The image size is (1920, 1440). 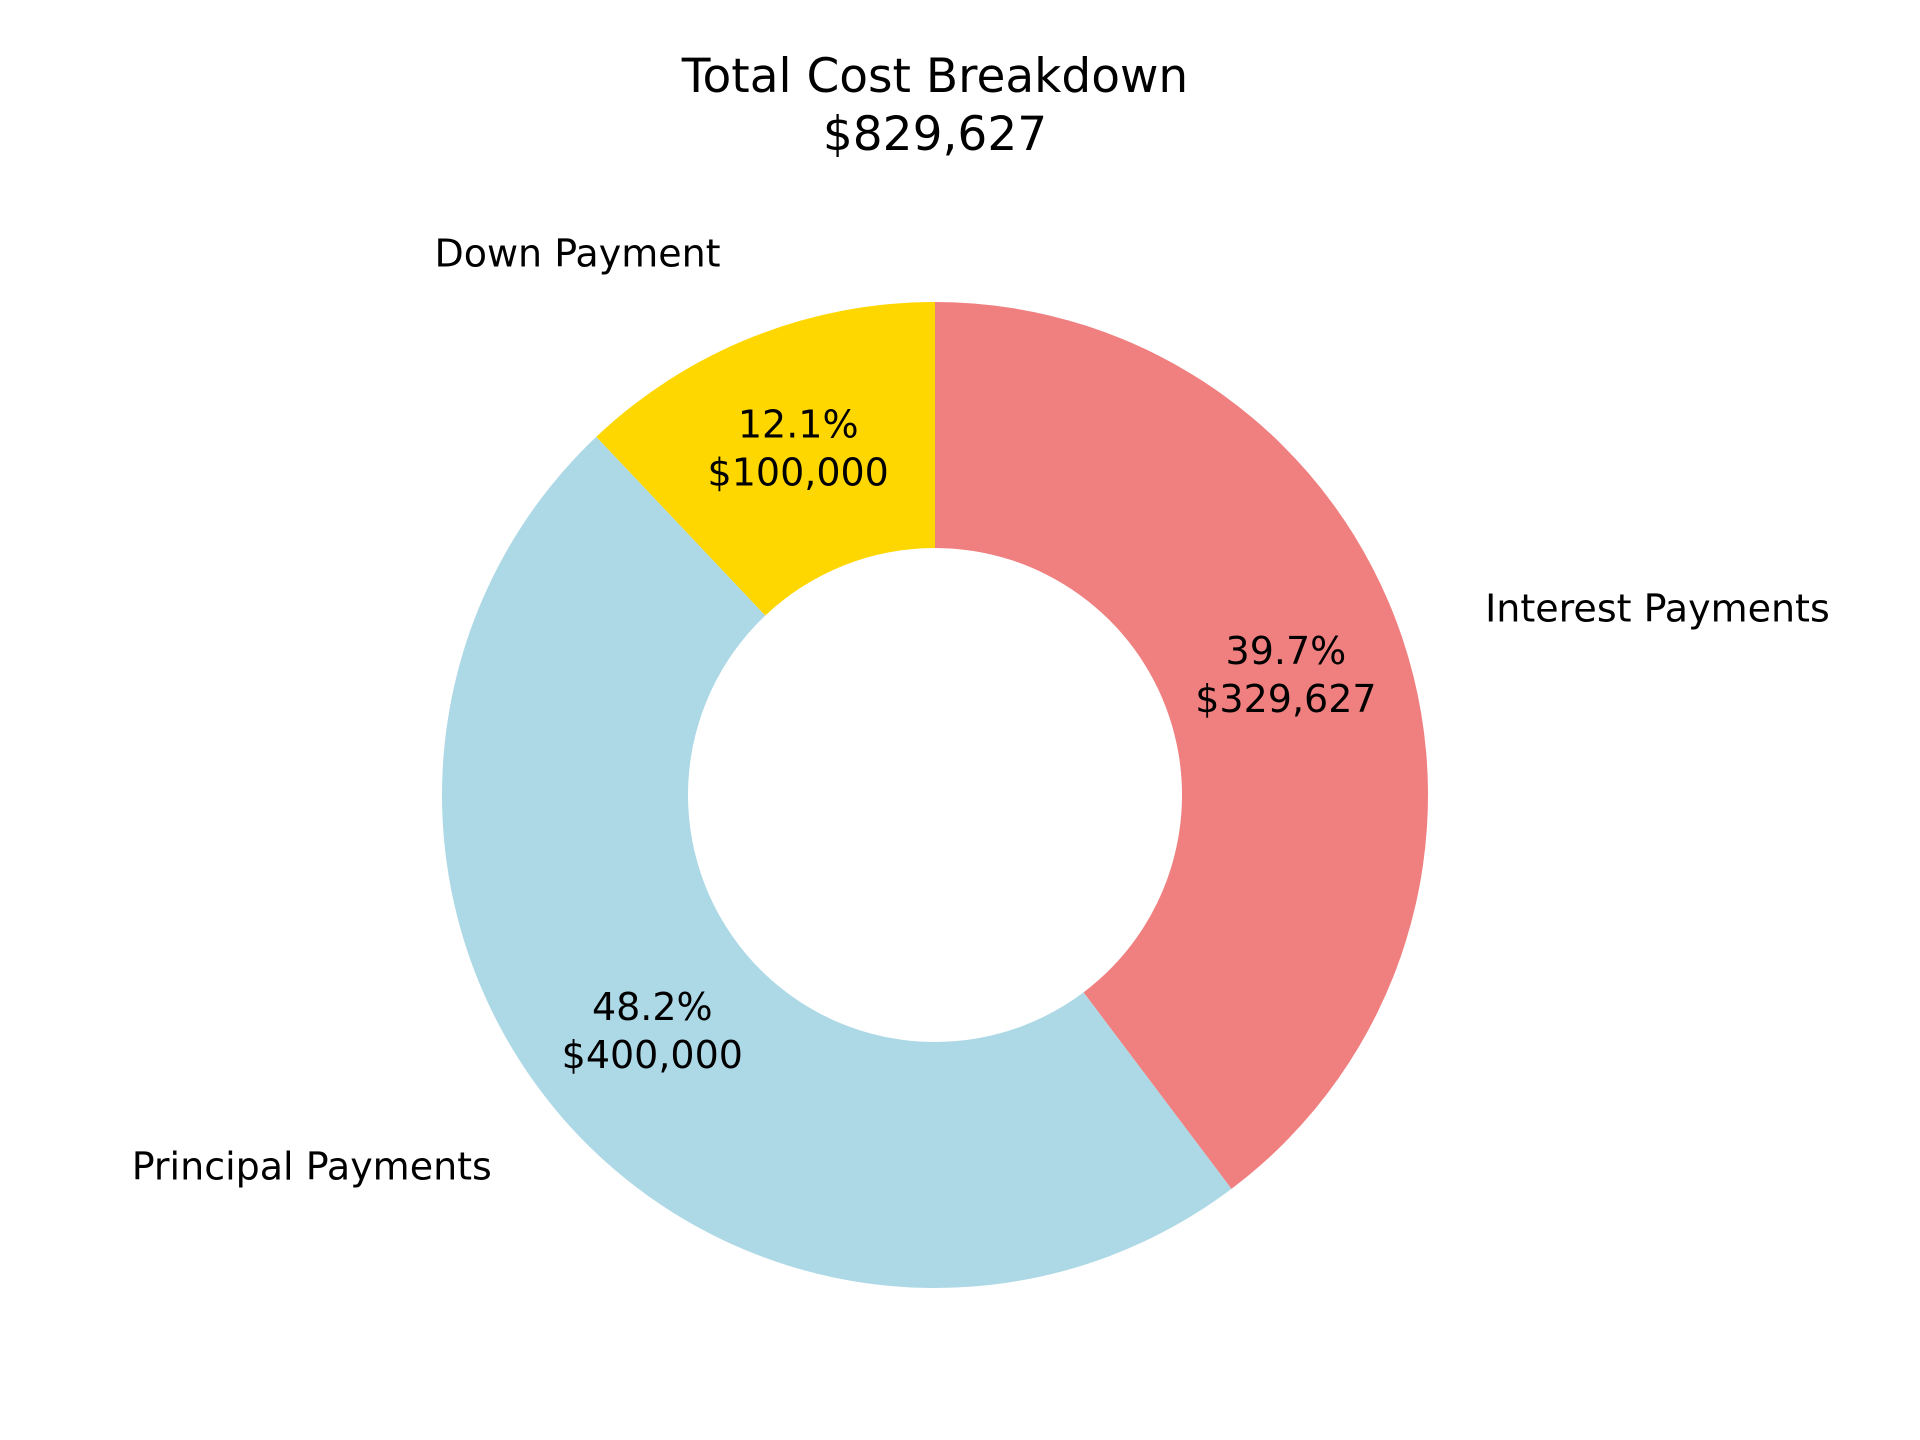 What do you see at coordinates (934, 76) in the screenshot?
I see `chart-title: Total Cost Breakdown` at bounding box center [934, 76].